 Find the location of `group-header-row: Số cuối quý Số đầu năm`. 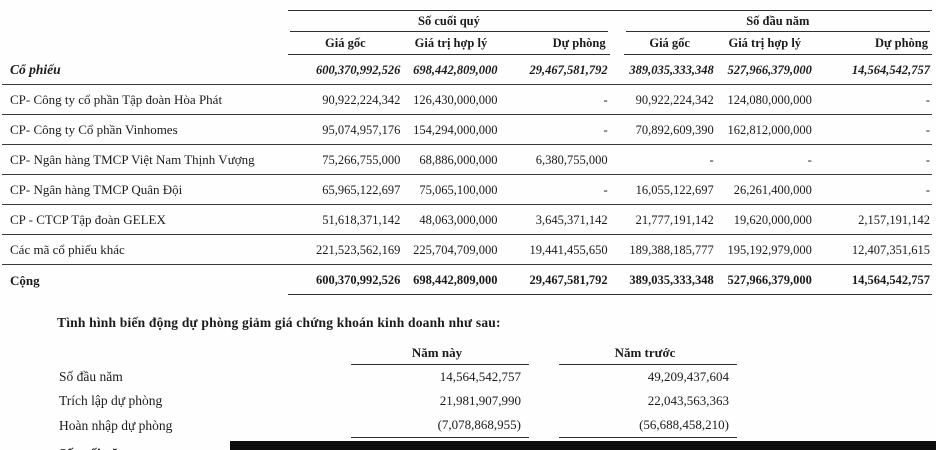

group-header-row: Số cuối quý Số đầu năm is located at coordinates (467, 21).